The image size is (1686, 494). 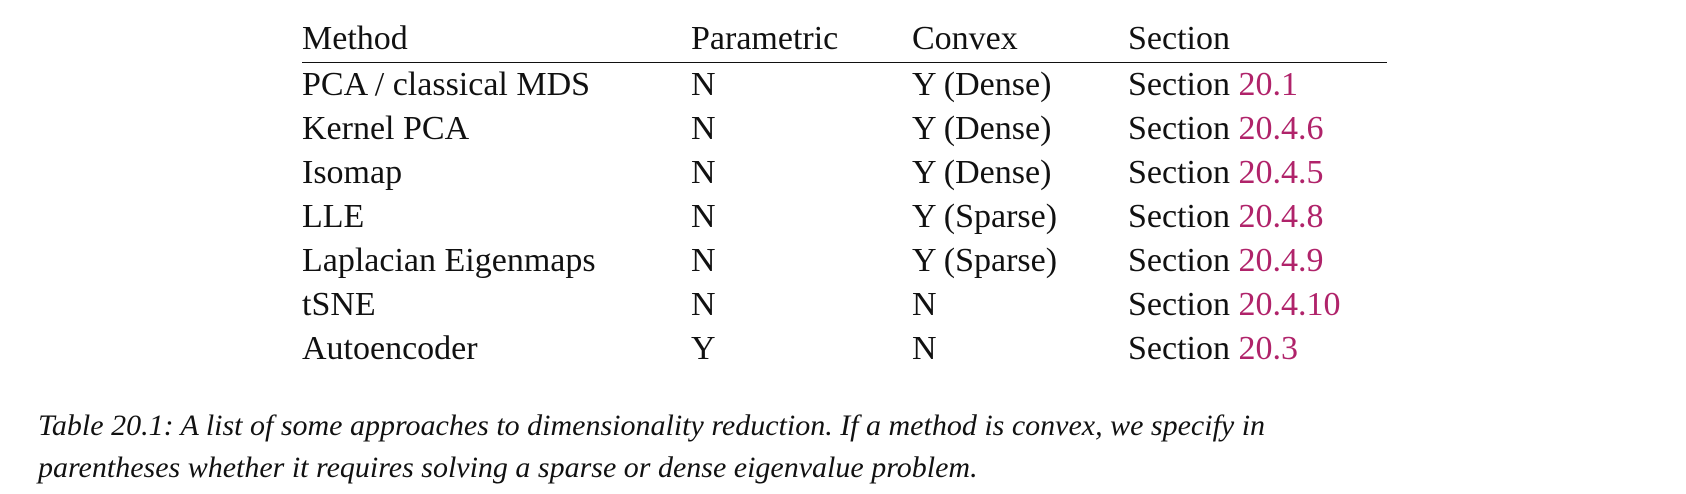 What do you see at coordinates (1268, 348) in the screenshot?
I see `section-link: 20.3` at bounding box center [1268, 348].